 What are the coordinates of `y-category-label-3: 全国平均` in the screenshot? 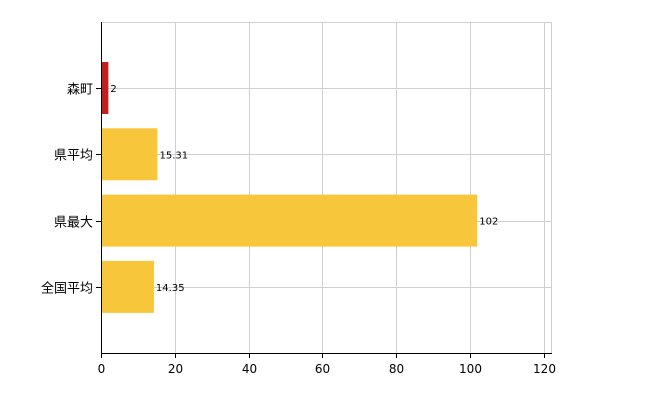 It's located at (67, 289).